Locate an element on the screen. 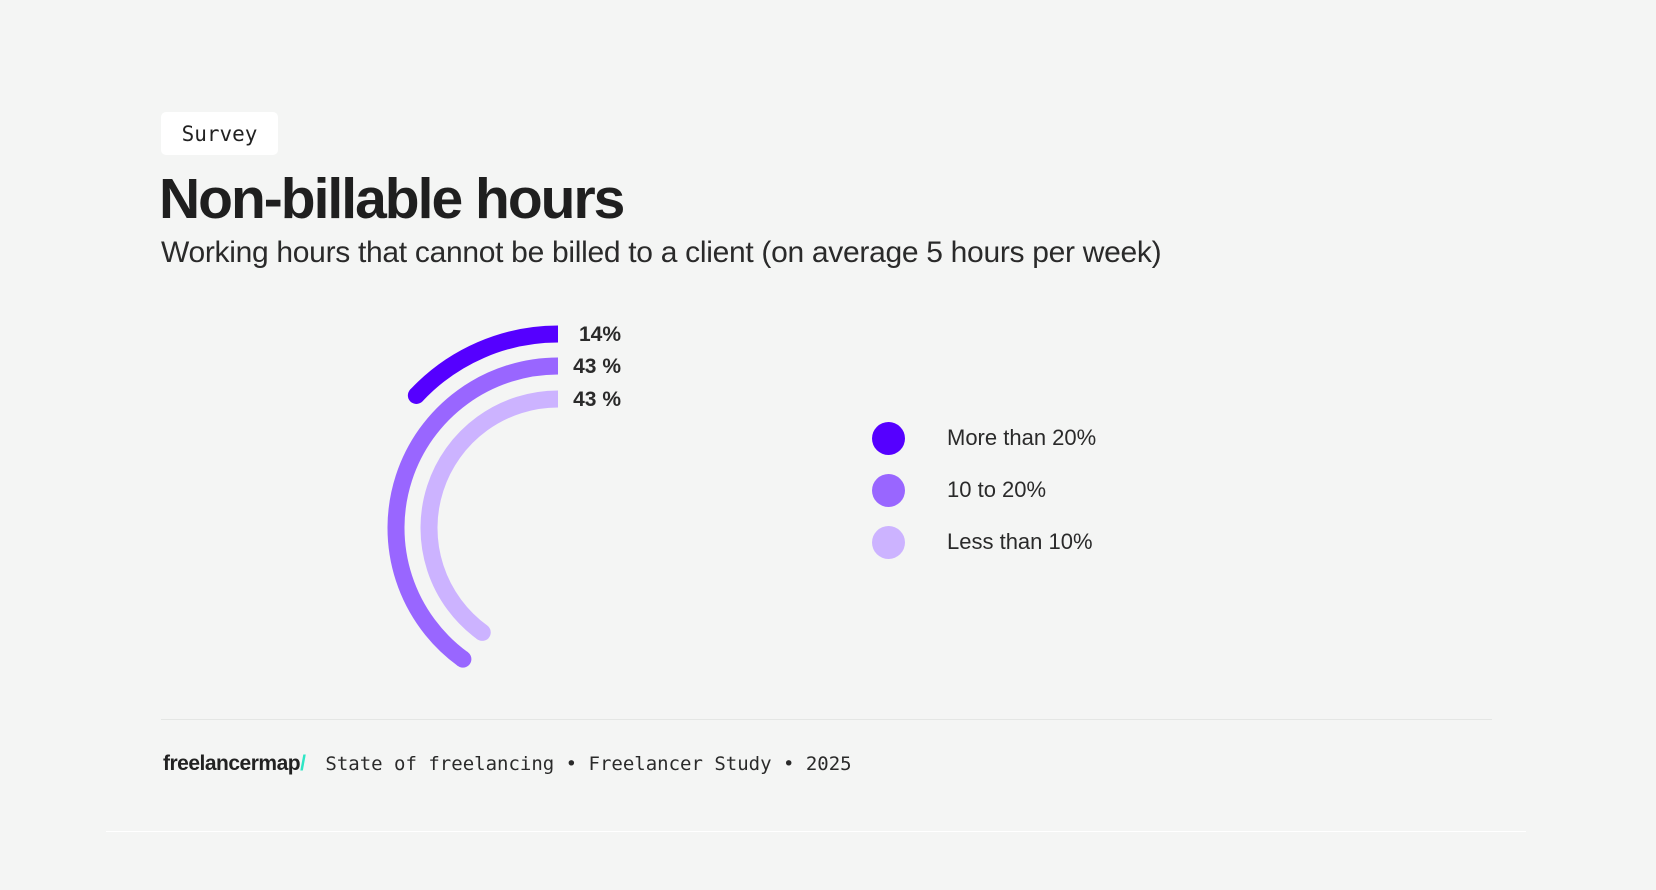 This screenshot has height=890, width=1656. logo-text: freelancermap is located at coordinates (232, 763).